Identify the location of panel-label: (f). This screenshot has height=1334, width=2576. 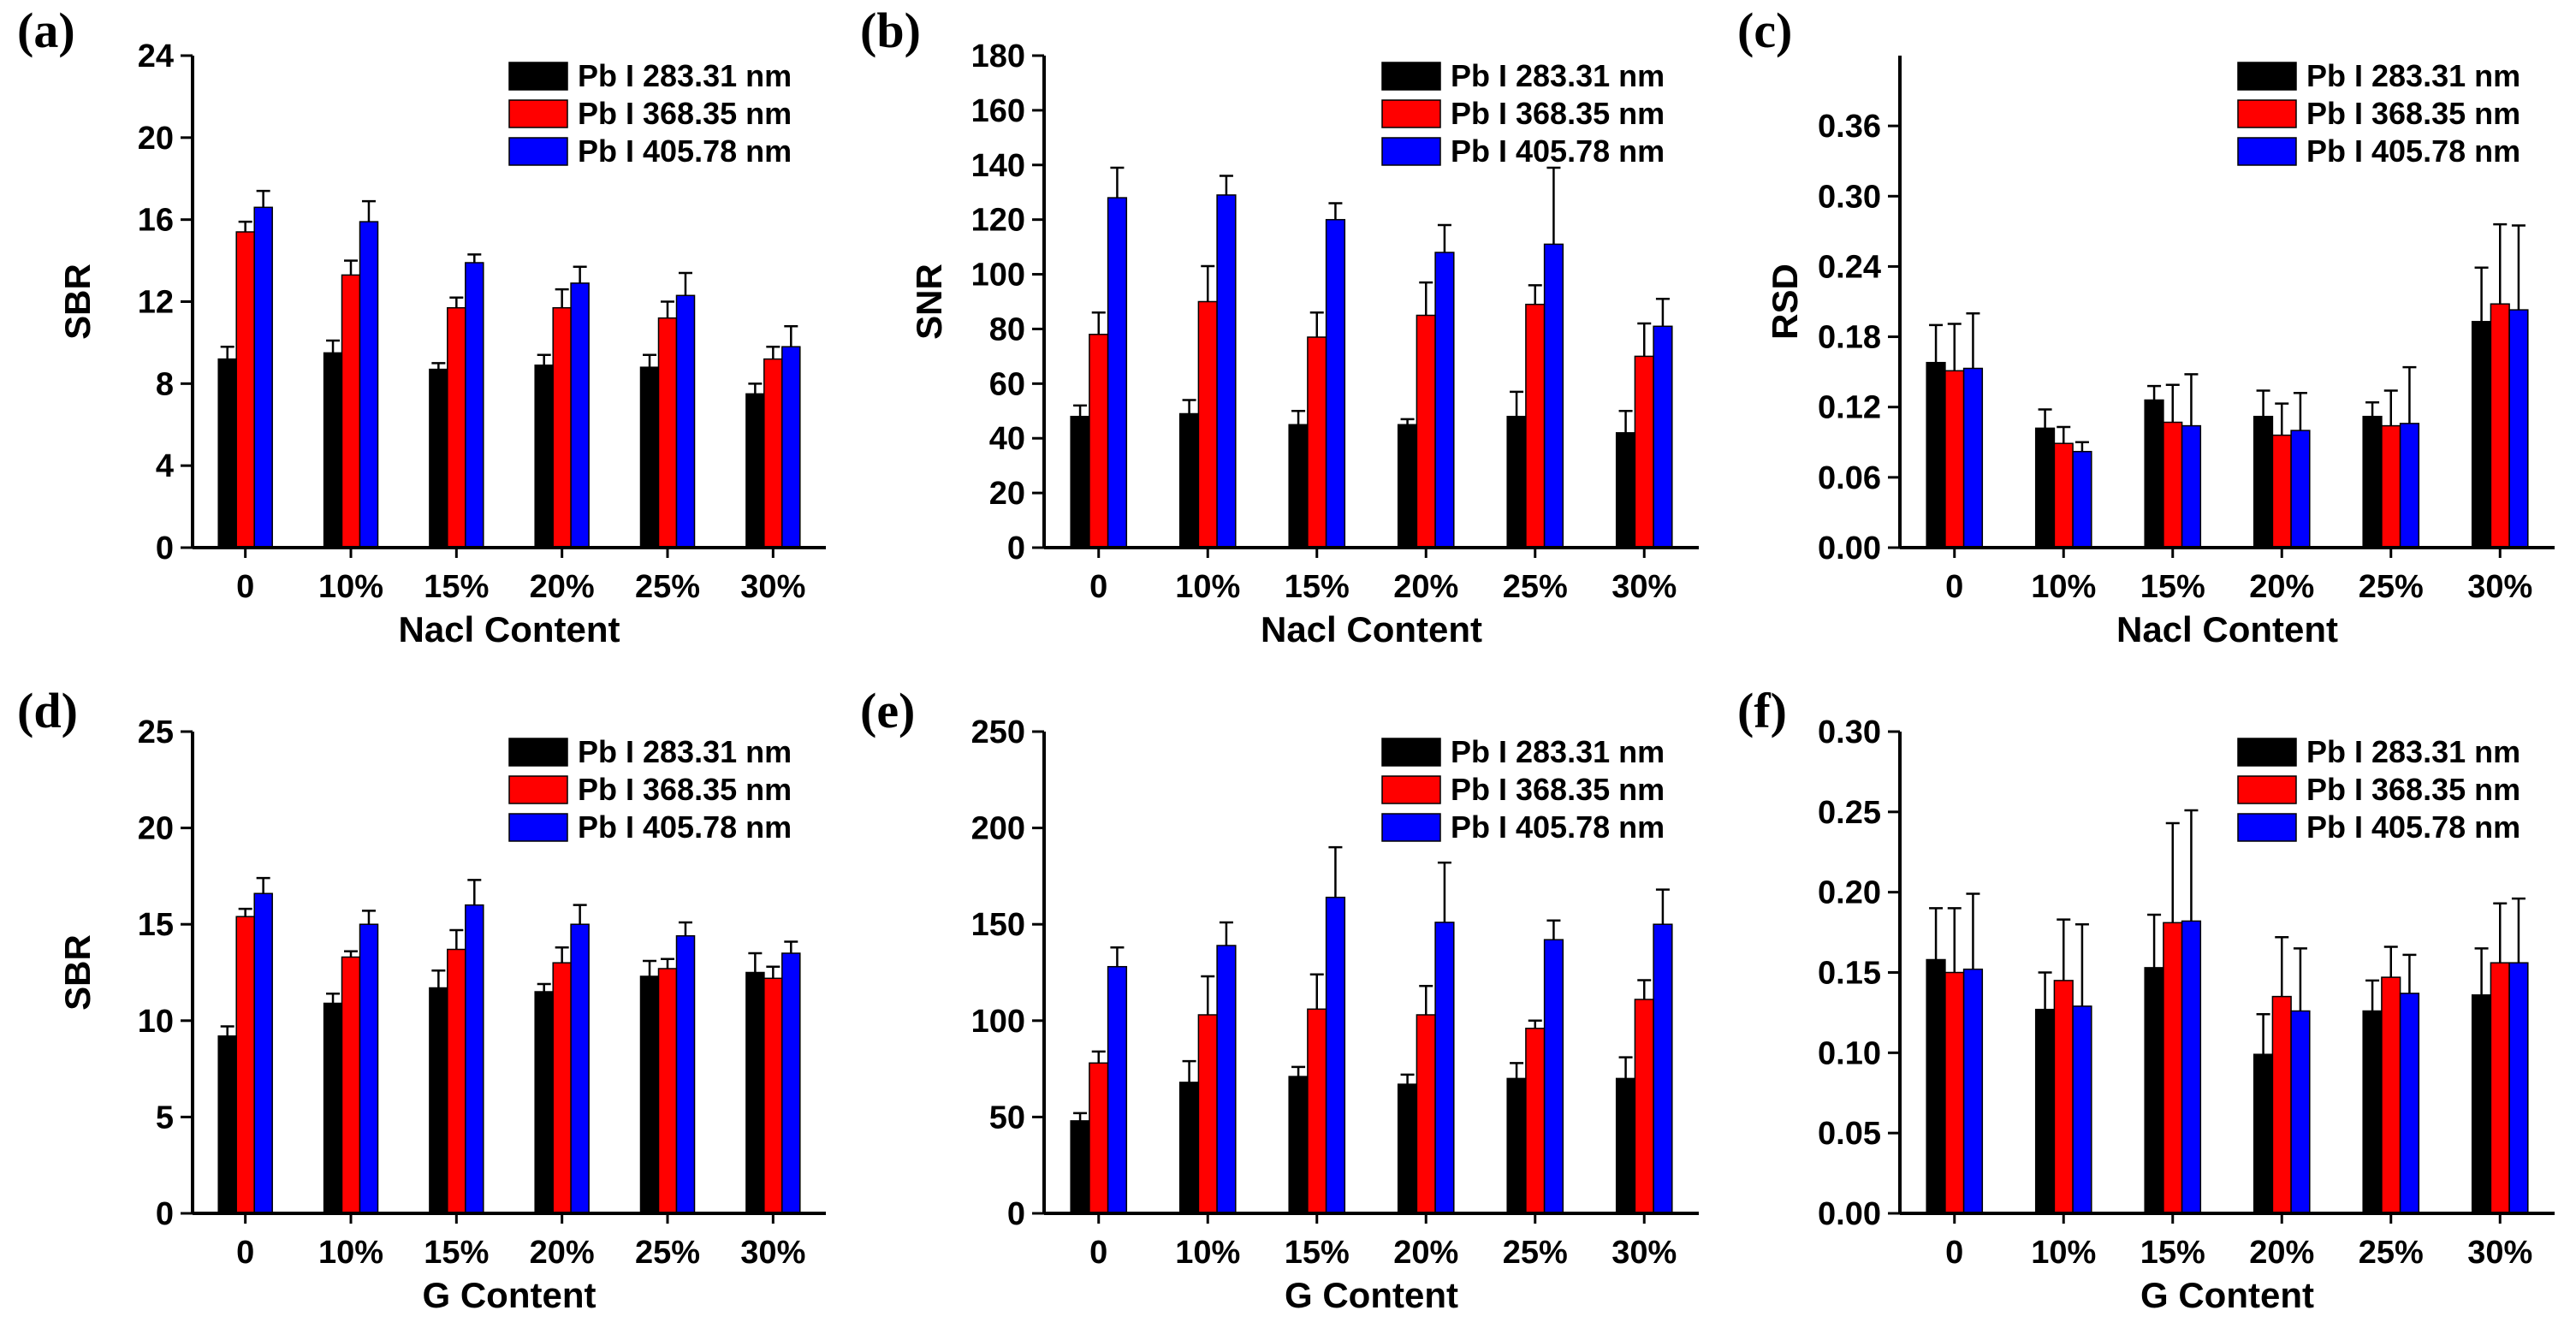
(1762, 710).